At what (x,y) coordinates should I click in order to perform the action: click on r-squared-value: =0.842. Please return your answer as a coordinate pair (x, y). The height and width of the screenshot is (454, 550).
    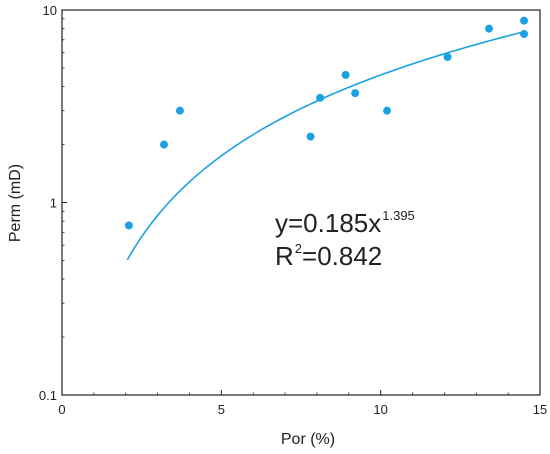
    Looking at the image, I should click on (342, 256).